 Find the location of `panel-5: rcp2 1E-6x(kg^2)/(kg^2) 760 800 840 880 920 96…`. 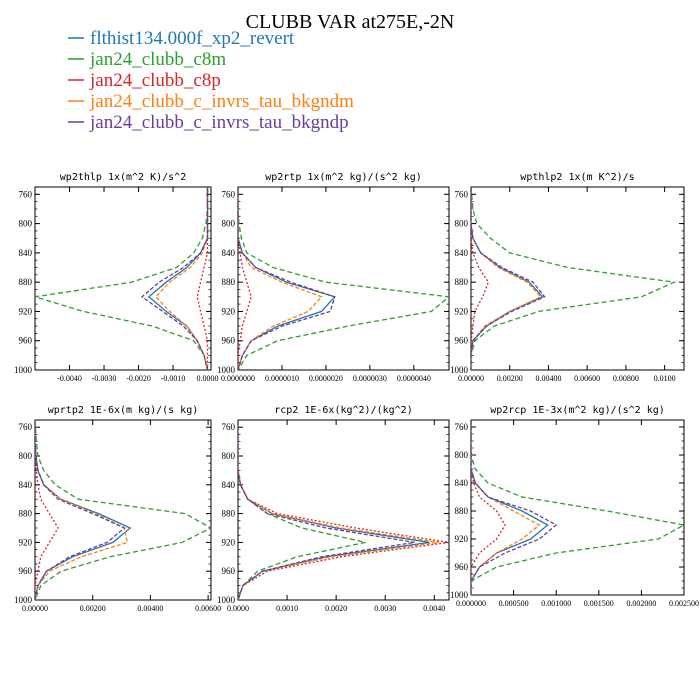

panel-5: rcp2 1E-6x(kg^2)/(kg^2) 760 800 840 880 920 96… is located at coordinates (333, 509).